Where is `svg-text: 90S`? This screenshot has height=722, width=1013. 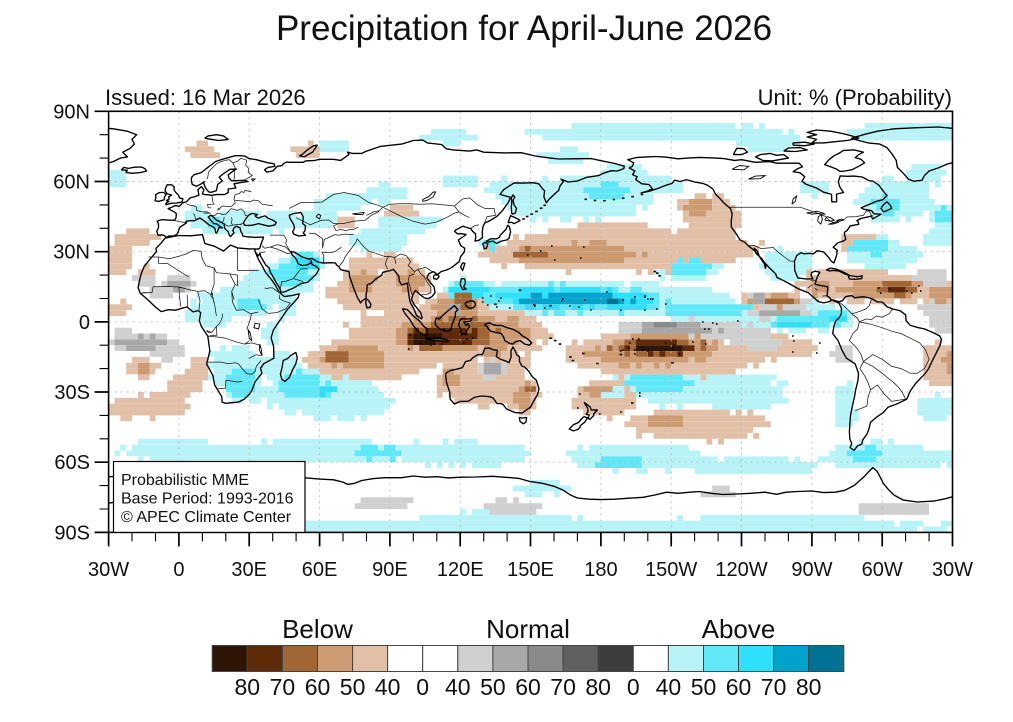
svg-text: 90S is located at coordinates (72, 533).